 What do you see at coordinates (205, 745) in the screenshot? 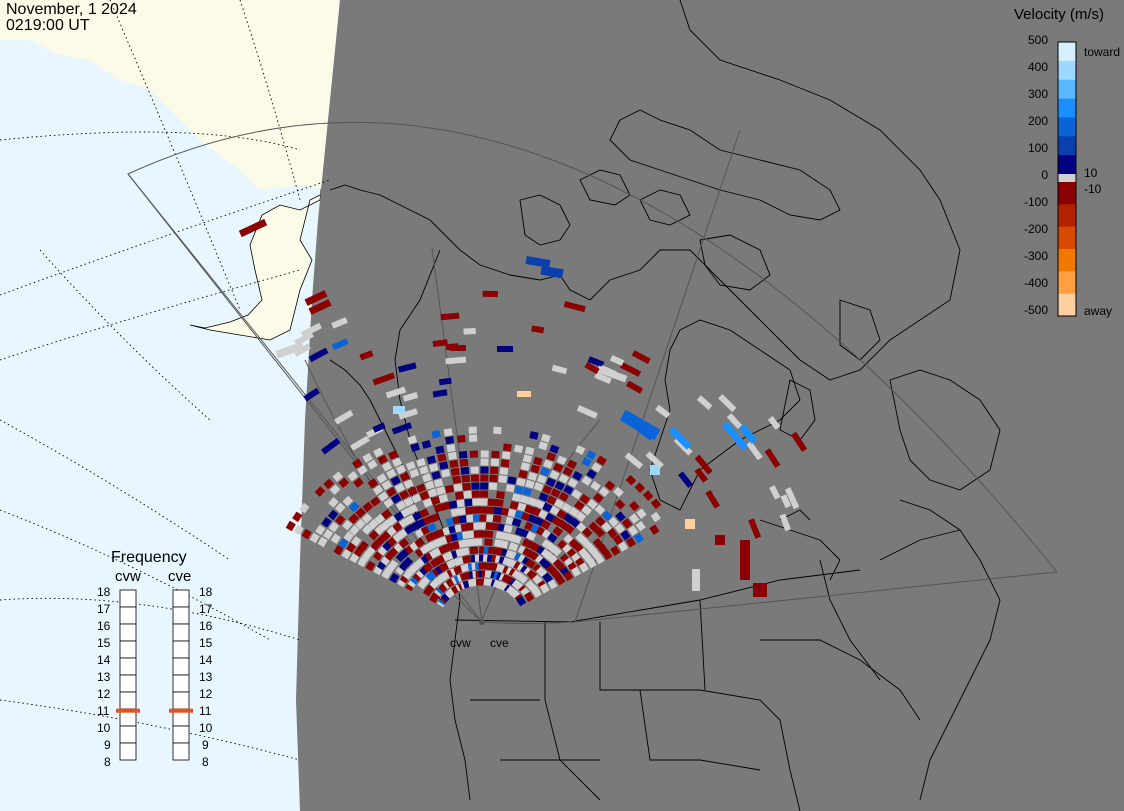
I see `frequency-tick-right: 9` at bounding box center [205, 745].